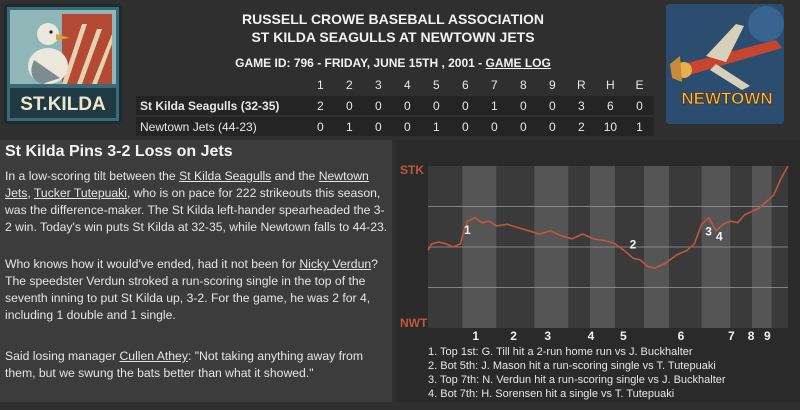 This screenshot has width=800, height=410. What do you see at coordinates (395, 85) in the screenshot?
I see `linescore-header-row: 1 2 3 4 5 6 7 8 9 R H E` at bounding box center [395, 85].